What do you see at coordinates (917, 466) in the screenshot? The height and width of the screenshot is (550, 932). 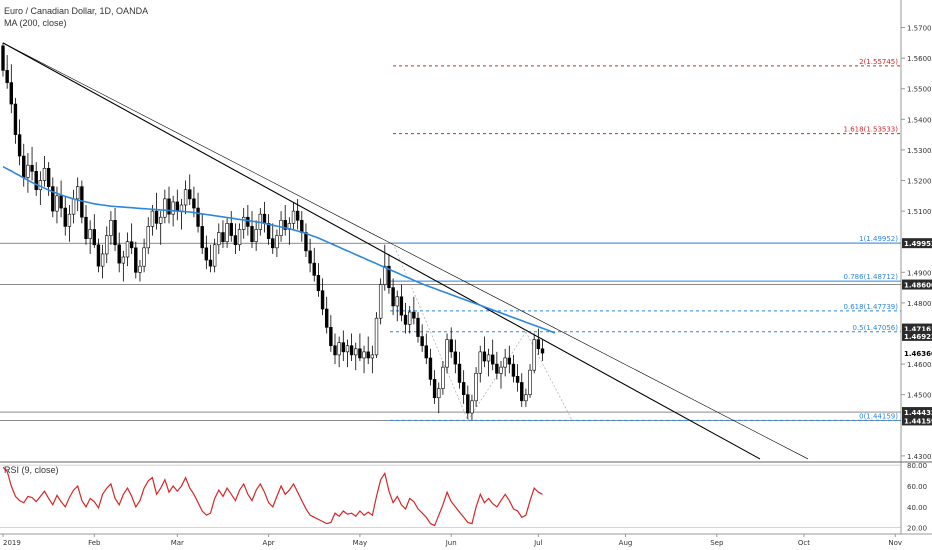 I see `rsi-tick-label: 80.00` at bounding box center [917, 466].